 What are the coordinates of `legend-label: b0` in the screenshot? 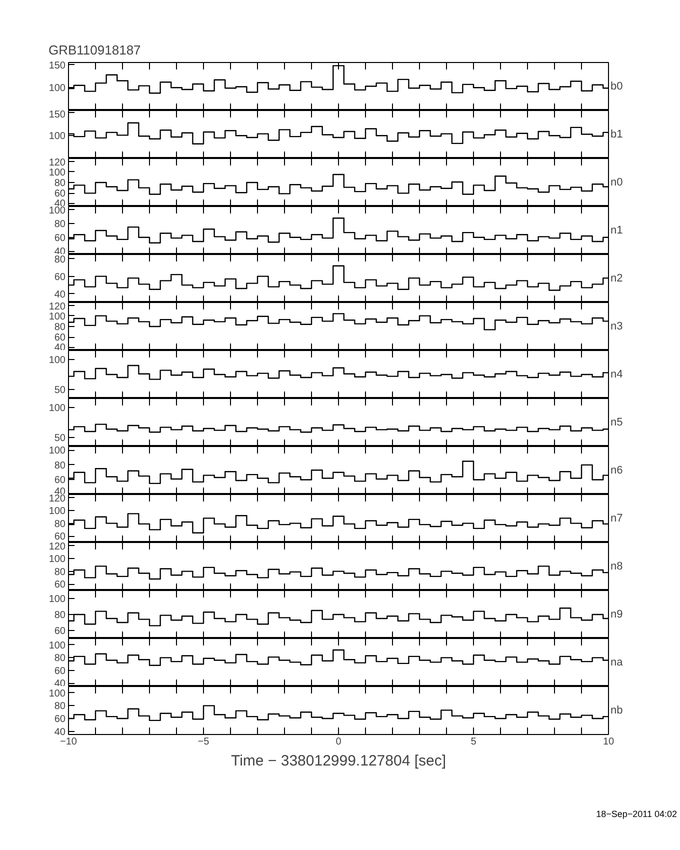 It's located at (616, 86).